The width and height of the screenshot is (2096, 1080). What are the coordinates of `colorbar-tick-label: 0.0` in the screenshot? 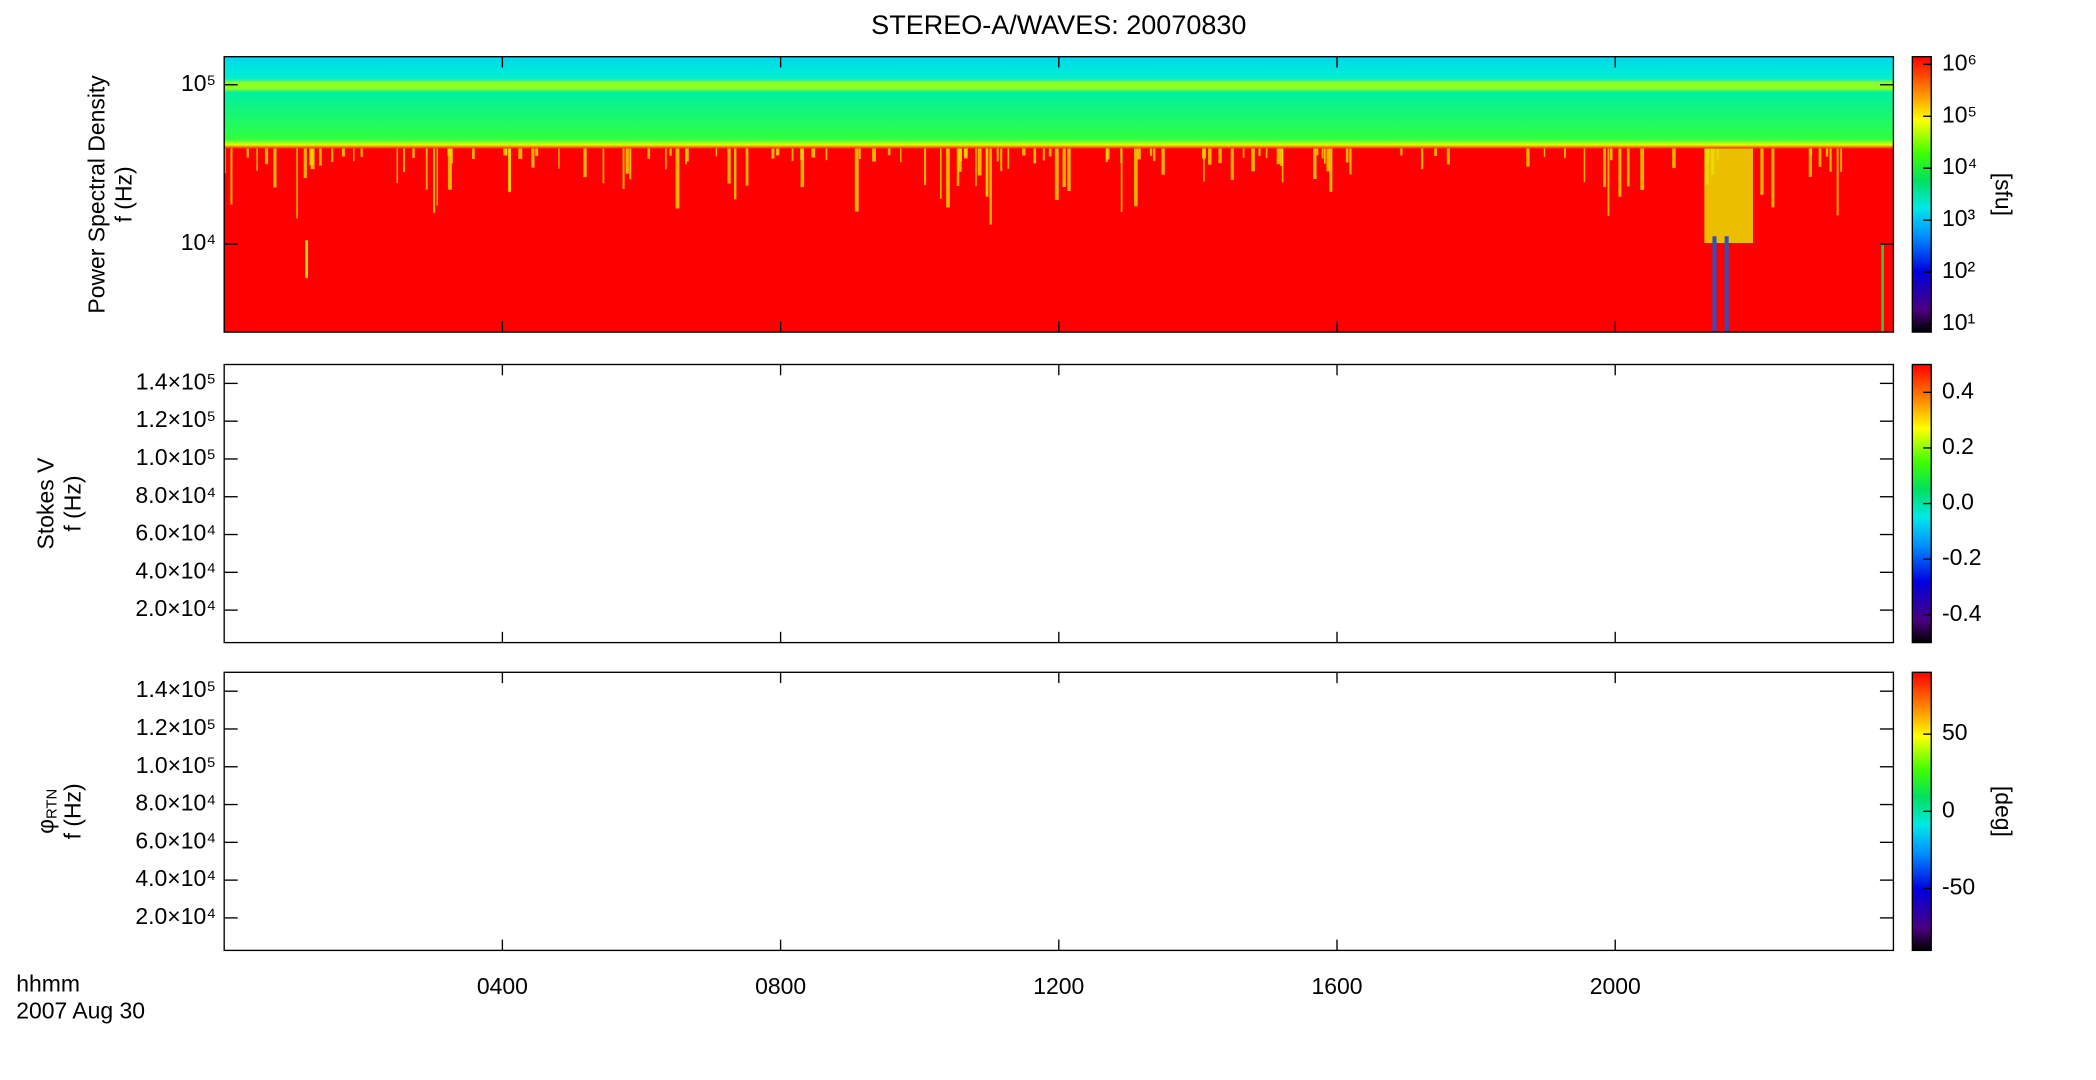 It's located at (1958, 502).